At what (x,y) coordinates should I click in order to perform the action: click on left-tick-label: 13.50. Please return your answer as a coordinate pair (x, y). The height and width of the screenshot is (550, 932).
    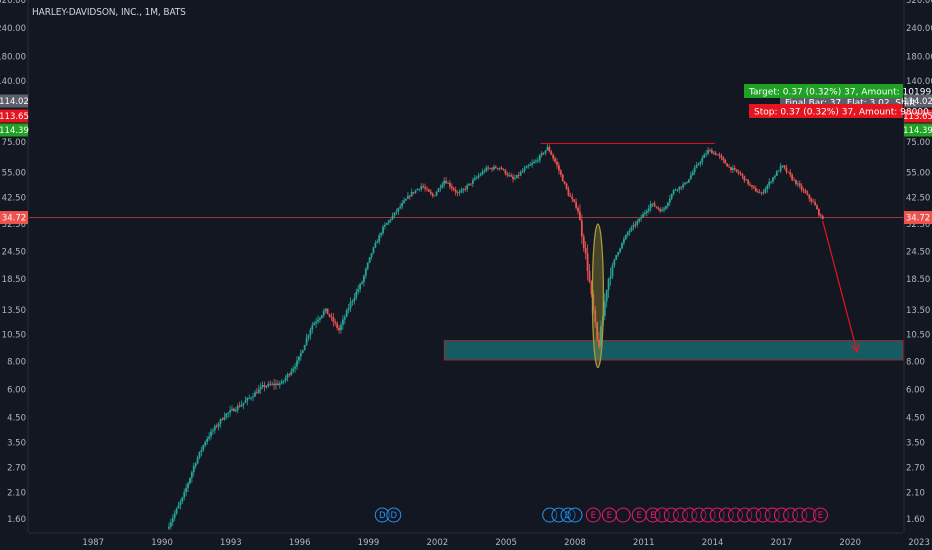
    Looking at the image, I should click on (14, 311).